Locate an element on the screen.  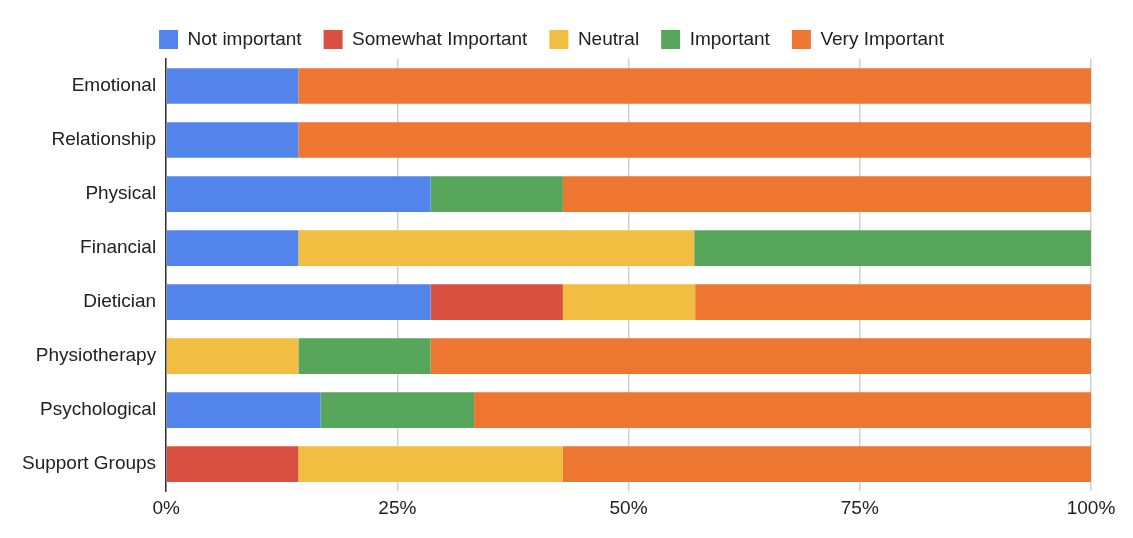
x-tick-label: 50% is located at coordinates (628, 507).